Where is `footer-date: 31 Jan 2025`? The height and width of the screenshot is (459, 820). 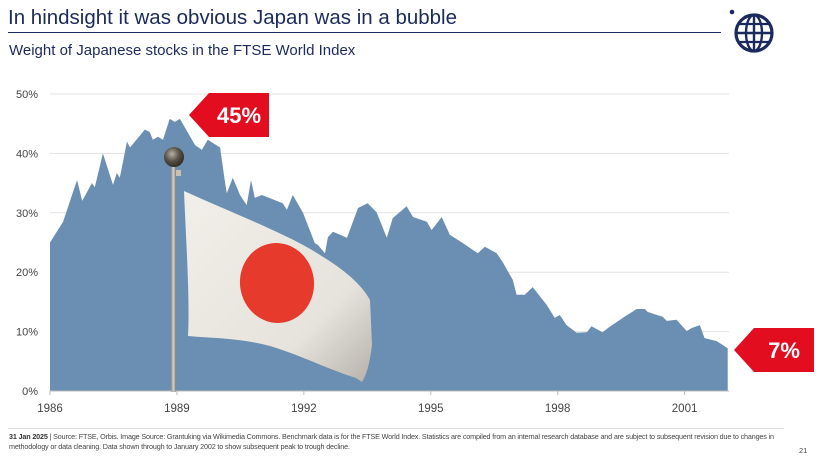
footer-date: 31 Jan 2025 is located at coordinates (28, 436).